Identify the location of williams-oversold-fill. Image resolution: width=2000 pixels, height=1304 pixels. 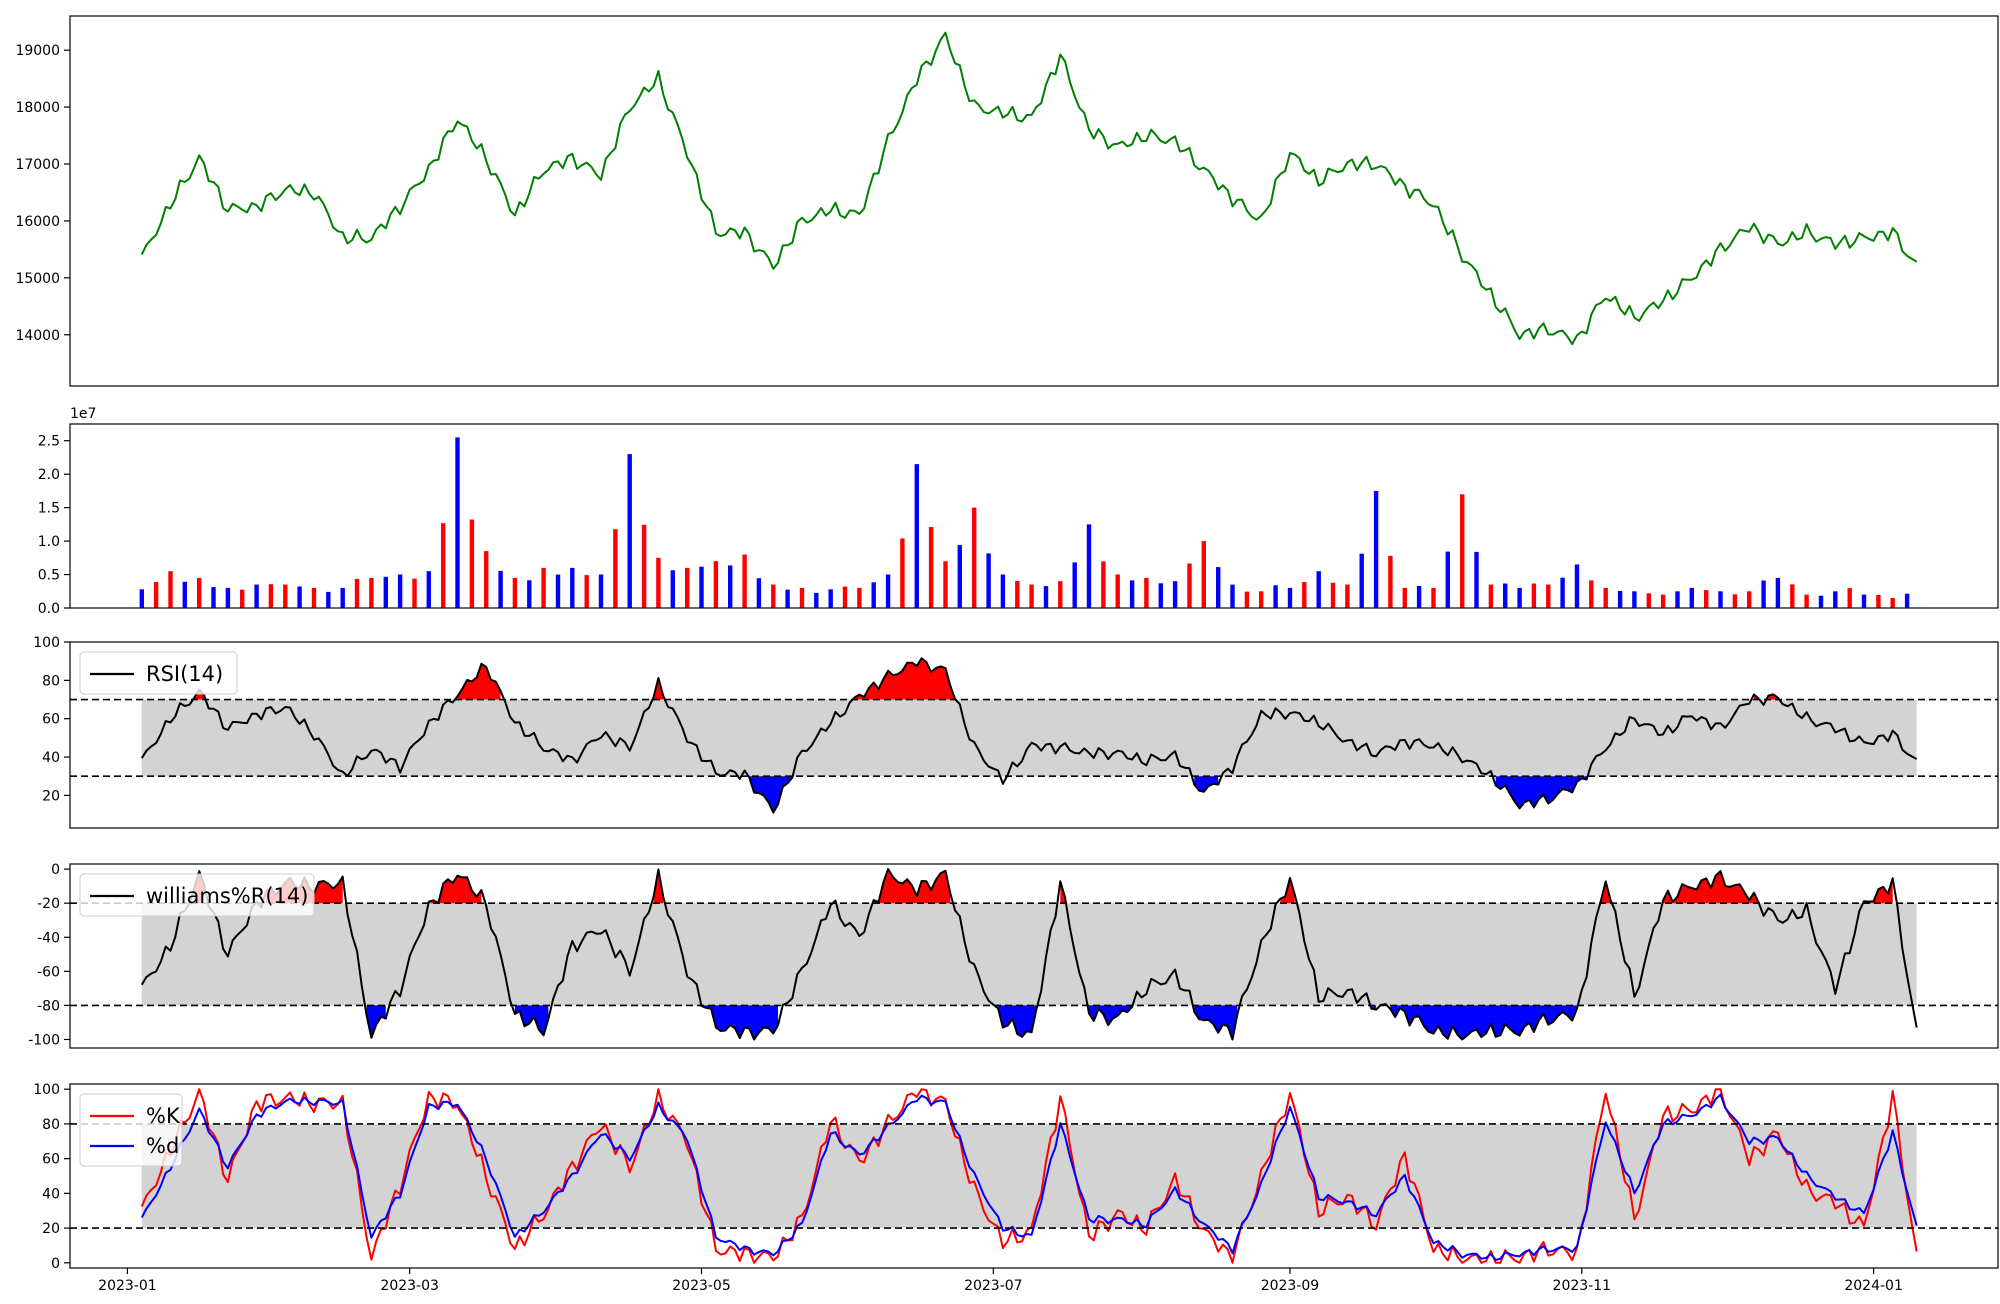
(1483, 1022).